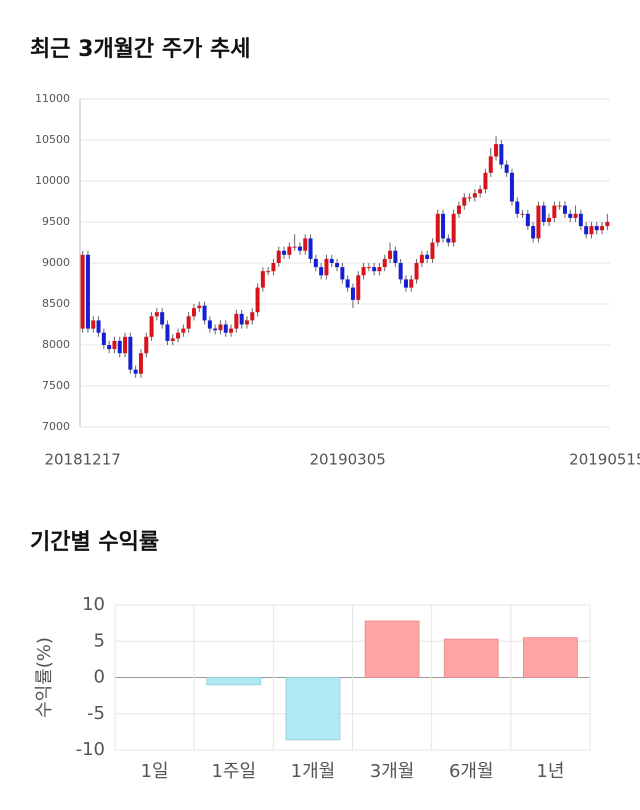  Describe the element at coordinates (56, 426) in the screenshot. I see `y-tick-label: 7000` at that location.